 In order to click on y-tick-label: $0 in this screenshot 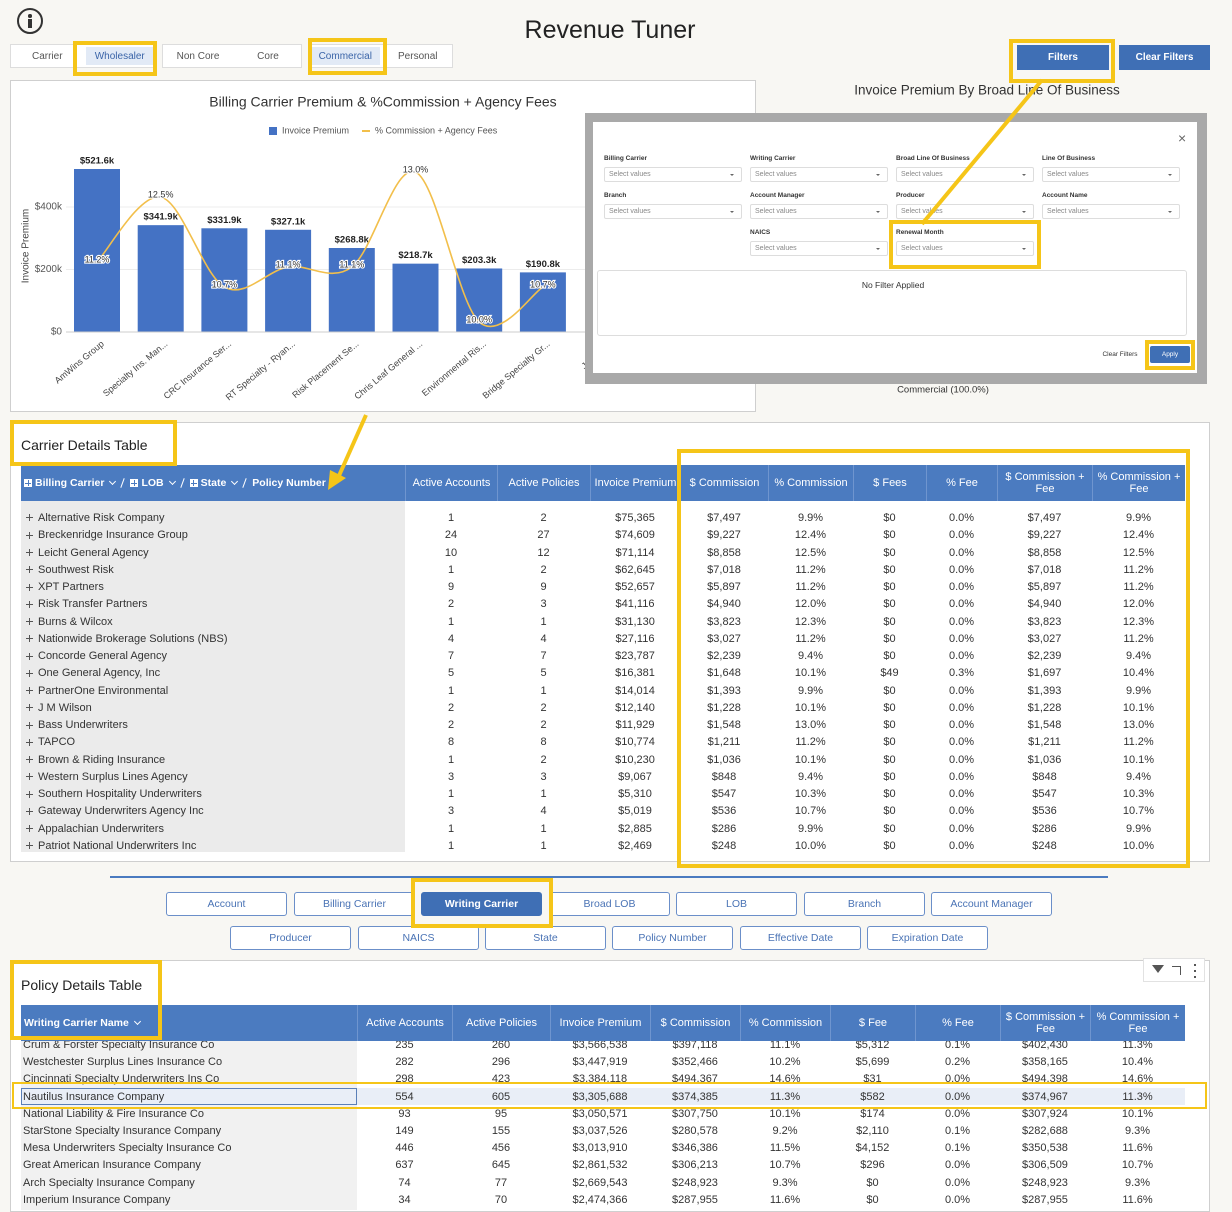, I will do `click(57, 332)`.